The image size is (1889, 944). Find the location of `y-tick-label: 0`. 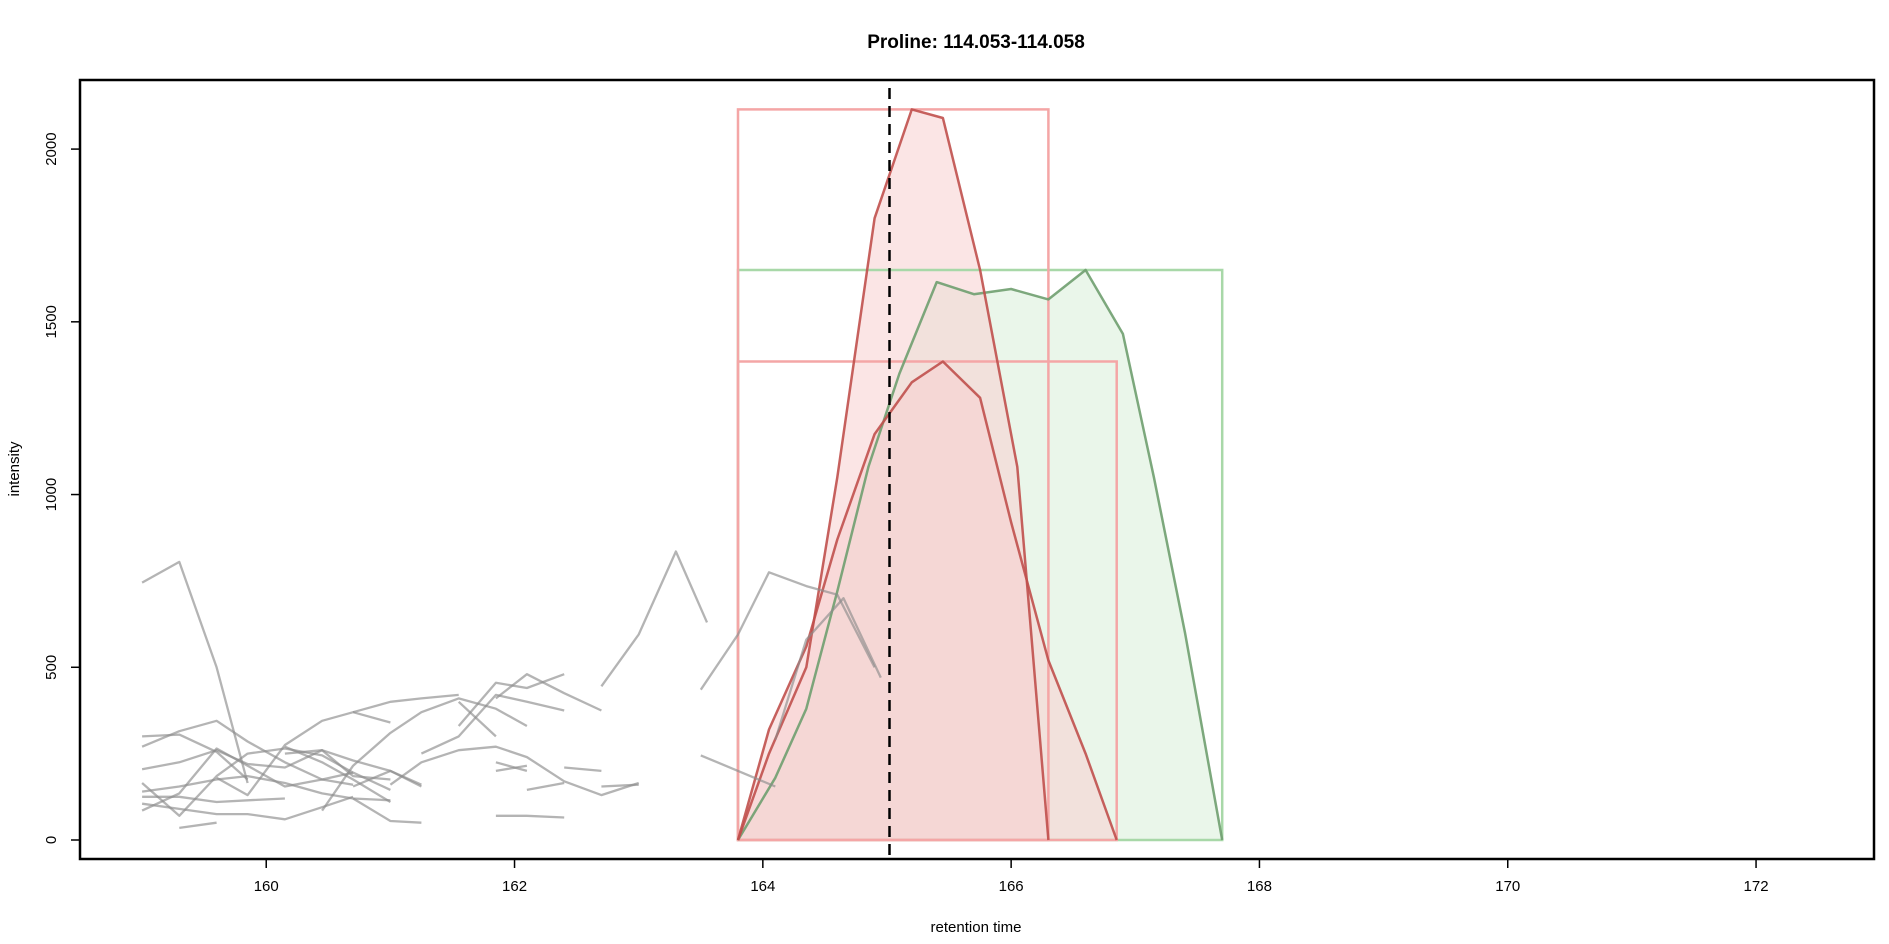

y-tick-label: 0 is located at coordinates (51, 840).